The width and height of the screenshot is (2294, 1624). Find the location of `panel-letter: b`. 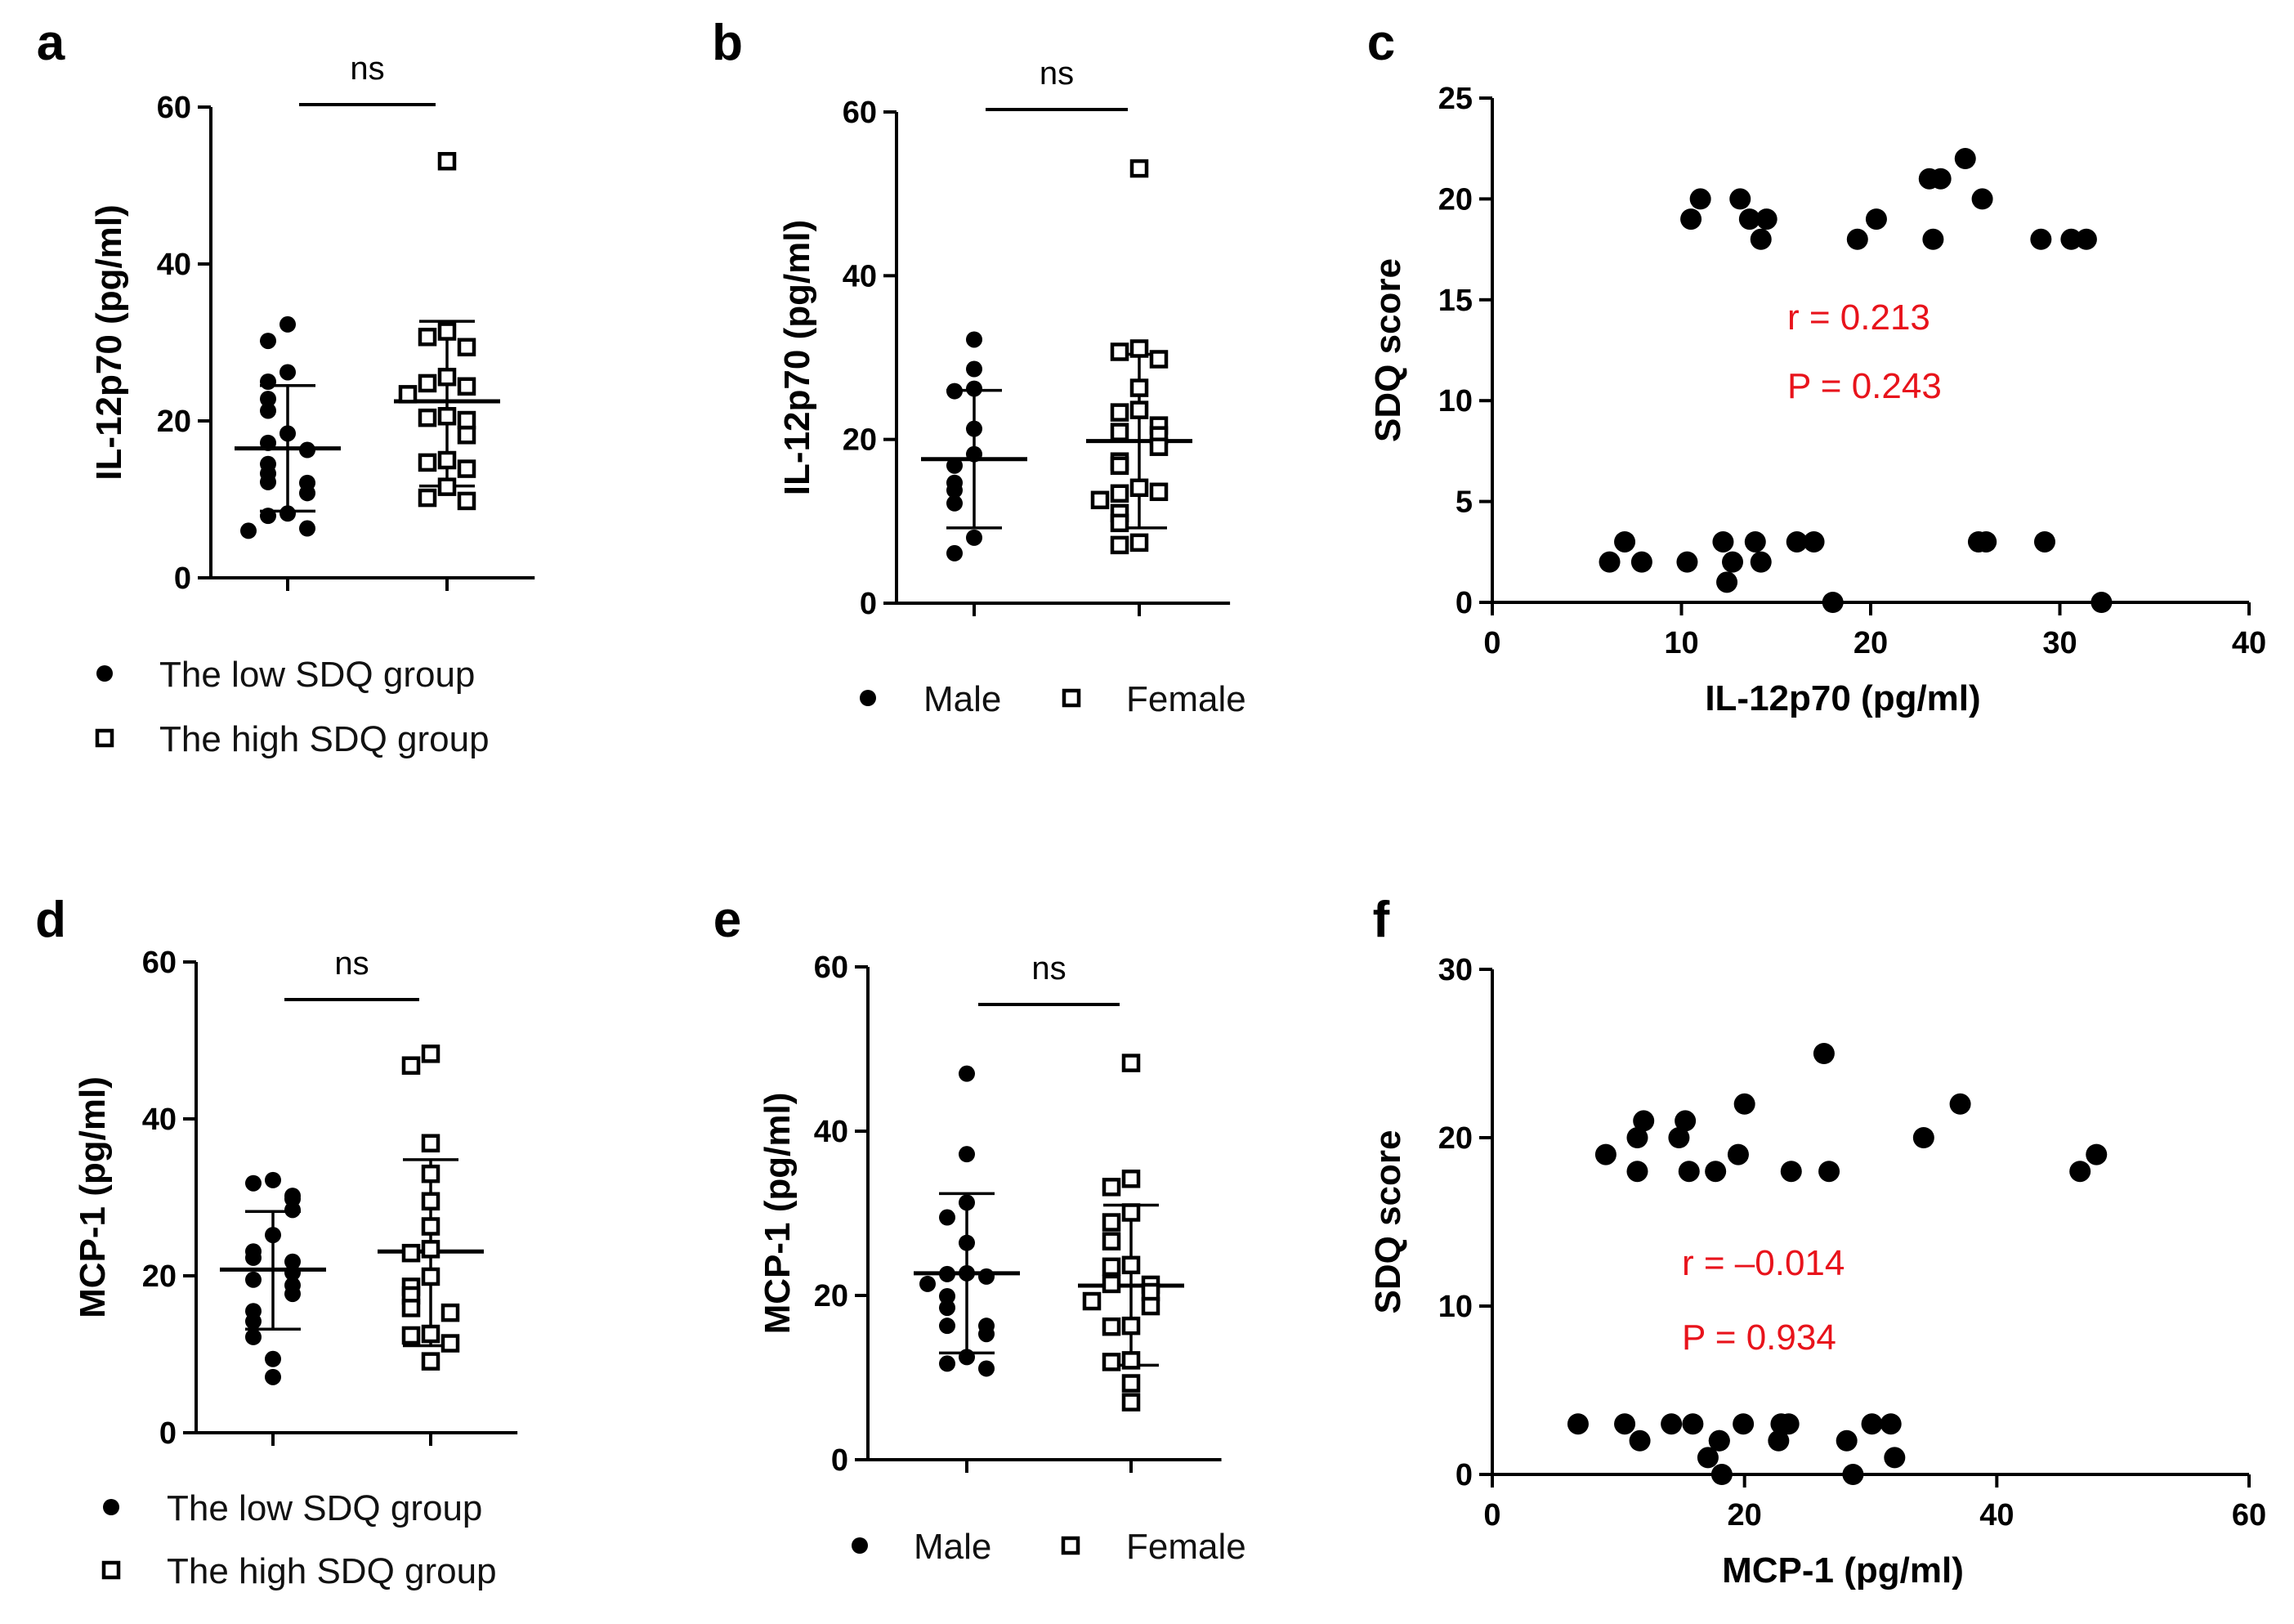

panel-letter: b is located at coordinates (727, 43).